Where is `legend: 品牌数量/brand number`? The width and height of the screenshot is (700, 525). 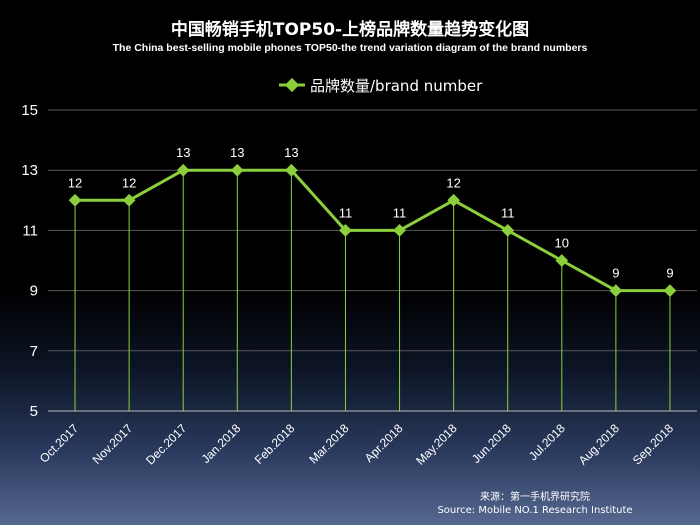
legend: 品牌数量/brand number is located at coordinates (381, 86).